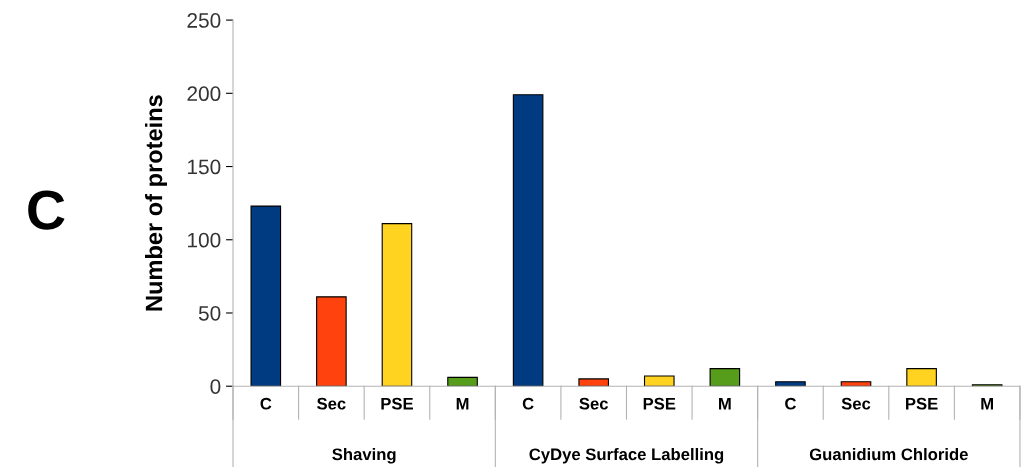  I want to click on text: CyDye Surface Labelling, so click(626, 455).